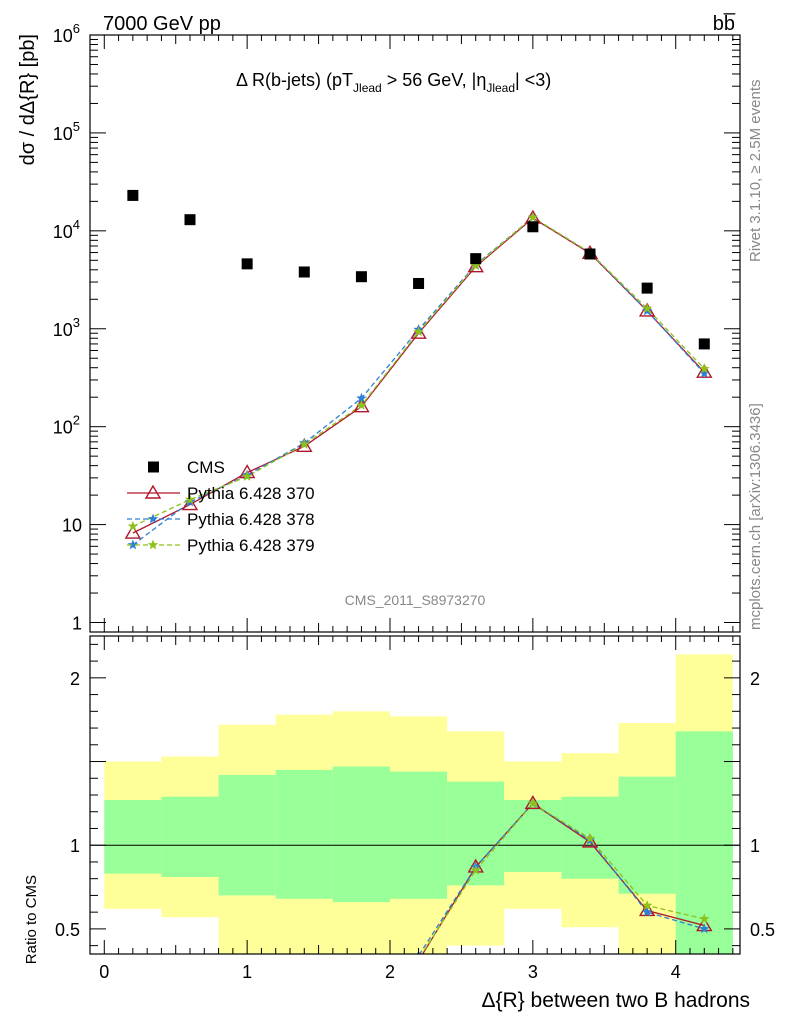 This screenshot has width=786, height=1024. What do you see at coordinates (755, 171) in the screenshot?
I see `rivet-label: Rivet 3.1.10, ≥ 2.5M events` at bounding box center [755, 171].